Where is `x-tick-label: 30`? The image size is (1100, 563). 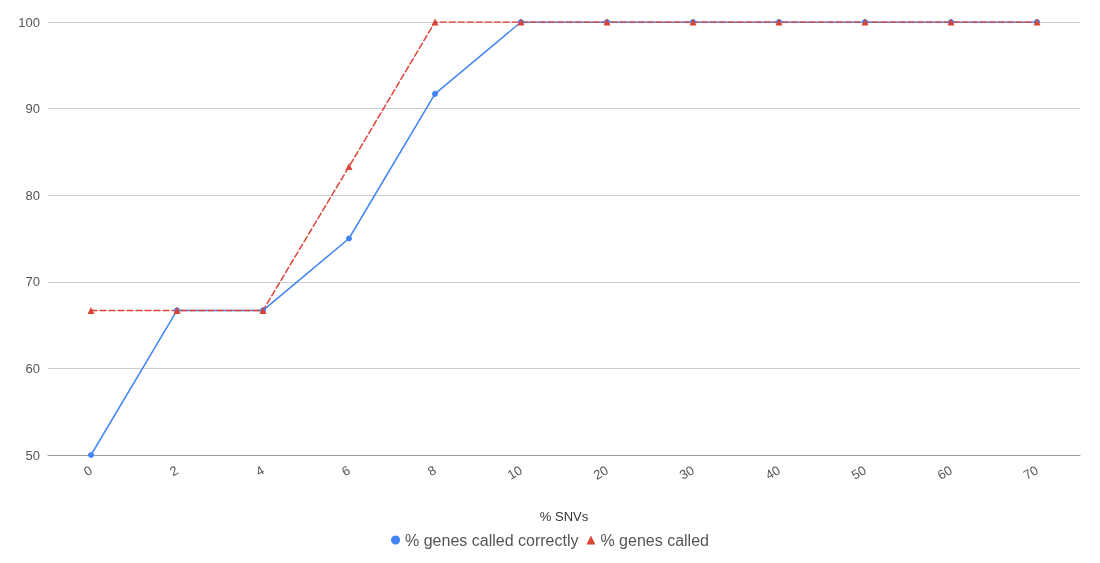
x-tick-label: 30 is located at coordinates (686, 472).